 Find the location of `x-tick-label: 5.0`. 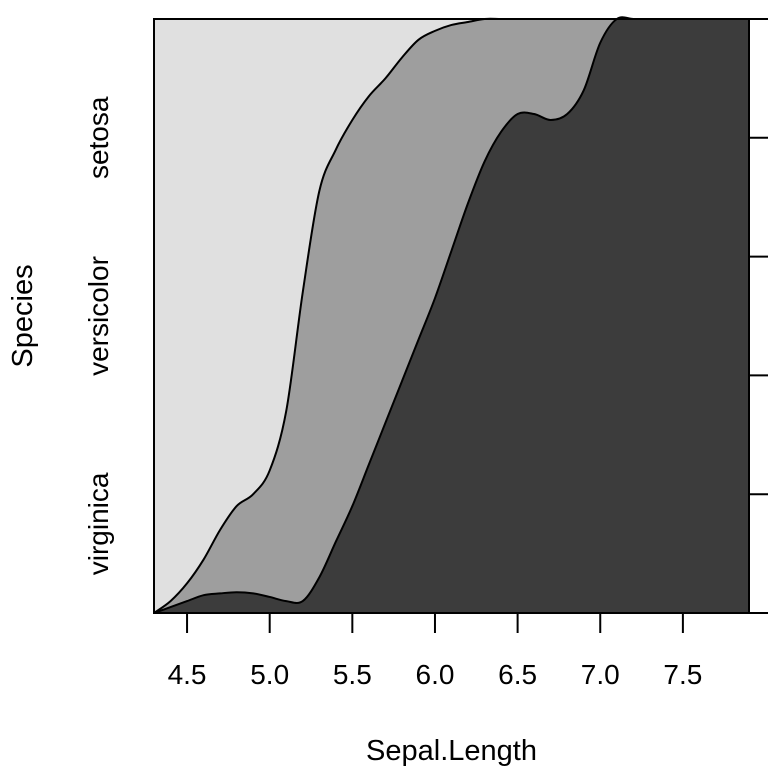

x-tick-label: 5.0 is located at coordinates (269, 674).